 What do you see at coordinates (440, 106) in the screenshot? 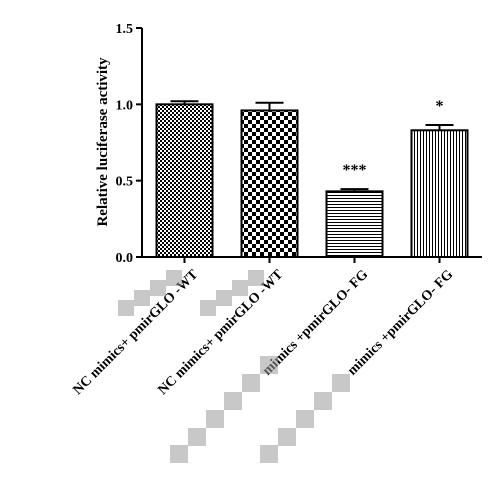
I see `significance-marker-4: *` at bounding box center [440, 106].